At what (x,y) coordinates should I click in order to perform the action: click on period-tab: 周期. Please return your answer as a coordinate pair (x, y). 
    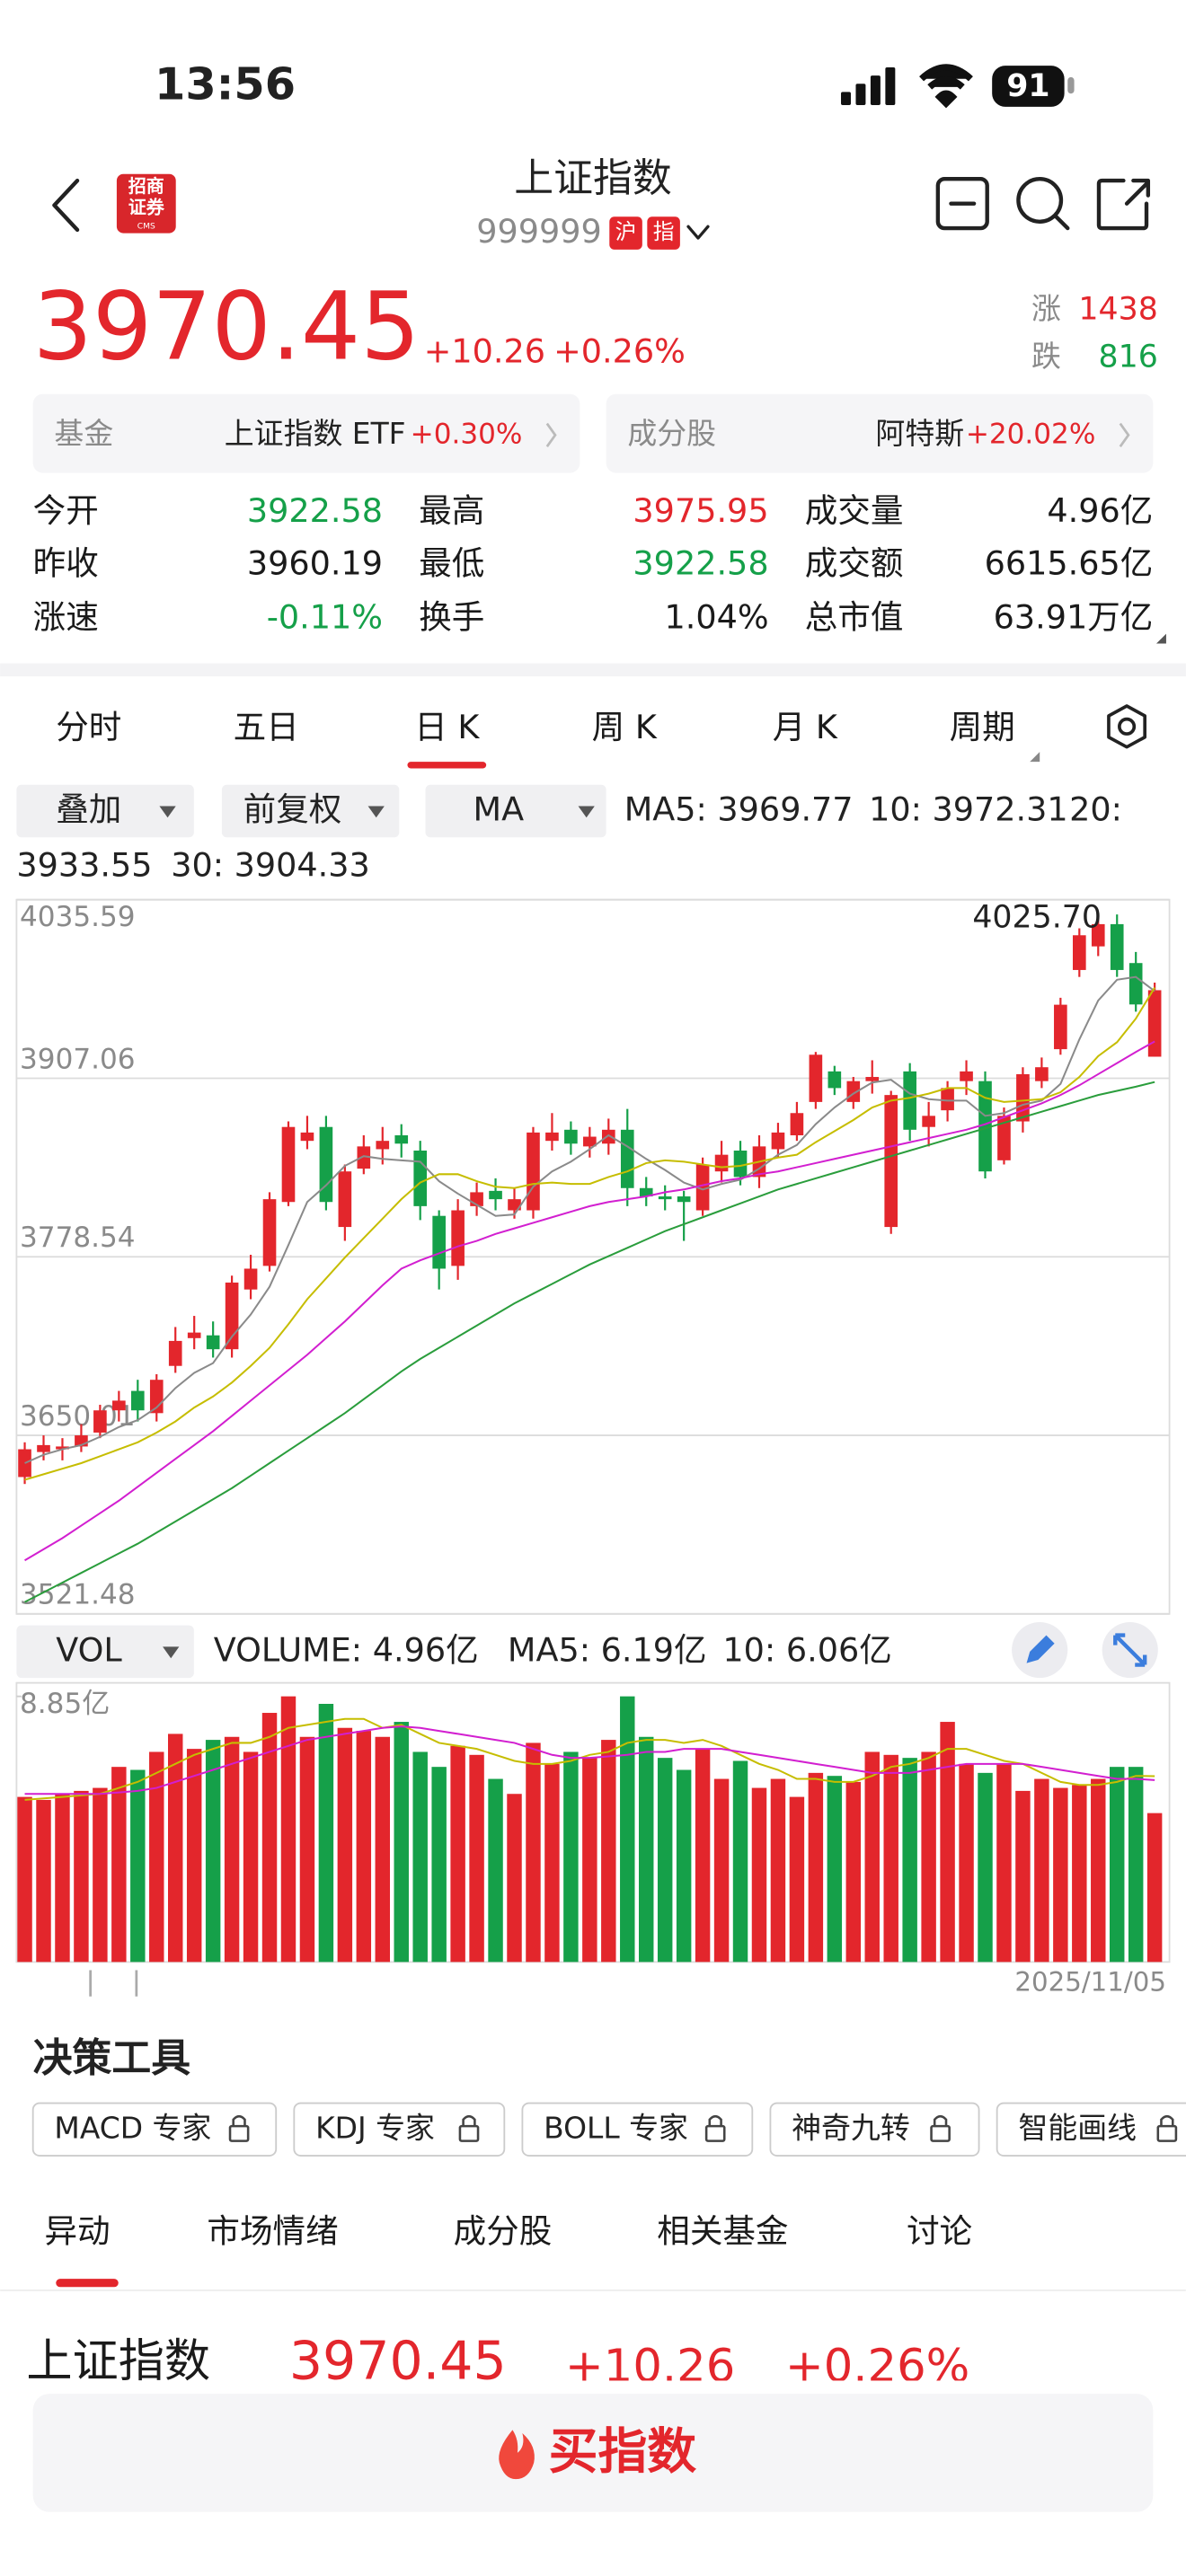
    Looking at the image, I should click on (982, 727).